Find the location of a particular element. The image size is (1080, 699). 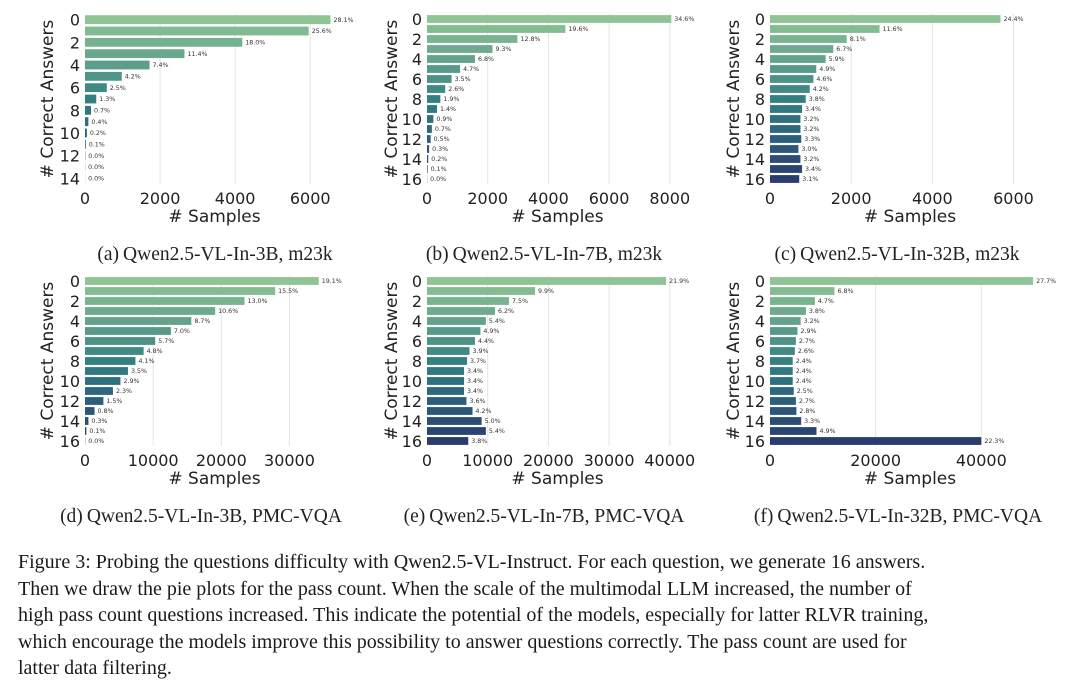

data-label: 6.8% is located at coordinates (486, 59).